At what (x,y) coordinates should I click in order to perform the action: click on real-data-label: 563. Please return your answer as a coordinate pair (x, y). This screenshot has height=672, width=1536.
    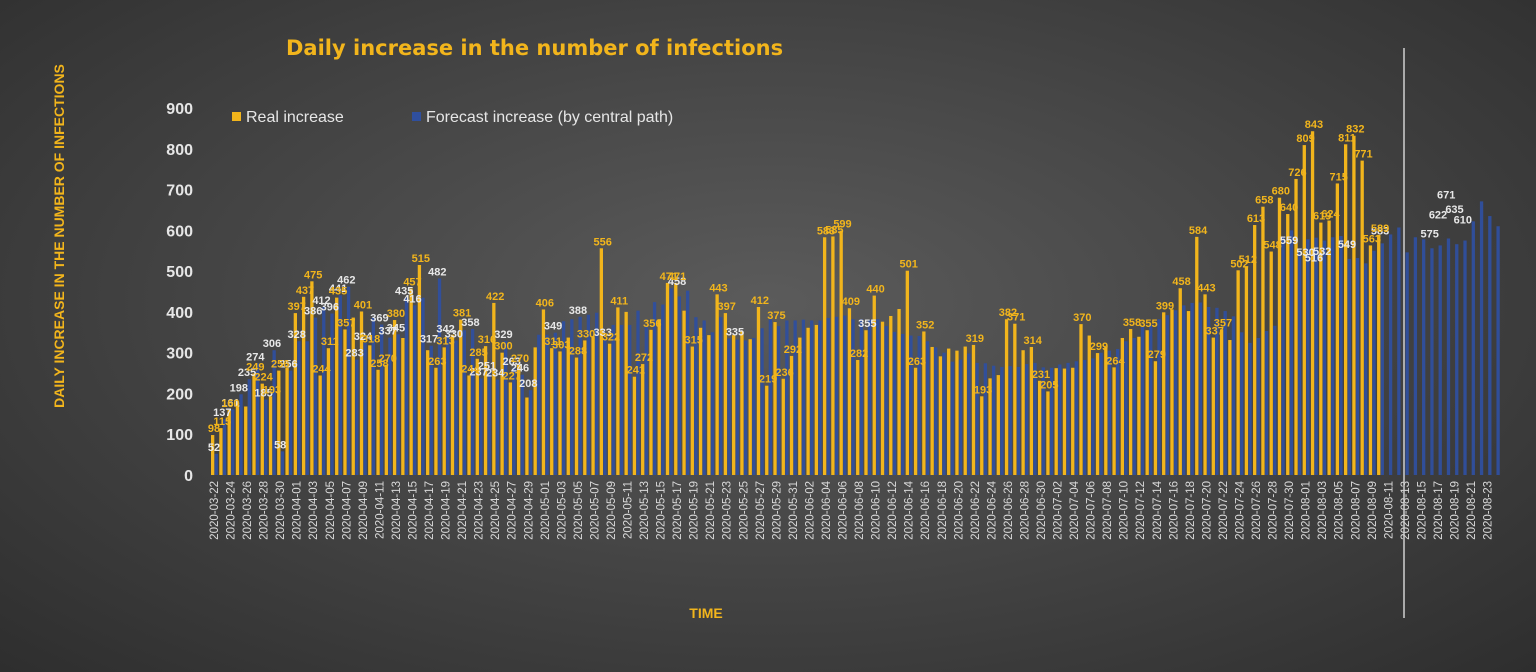
    Looking at the image, I should click on (1372, 239).